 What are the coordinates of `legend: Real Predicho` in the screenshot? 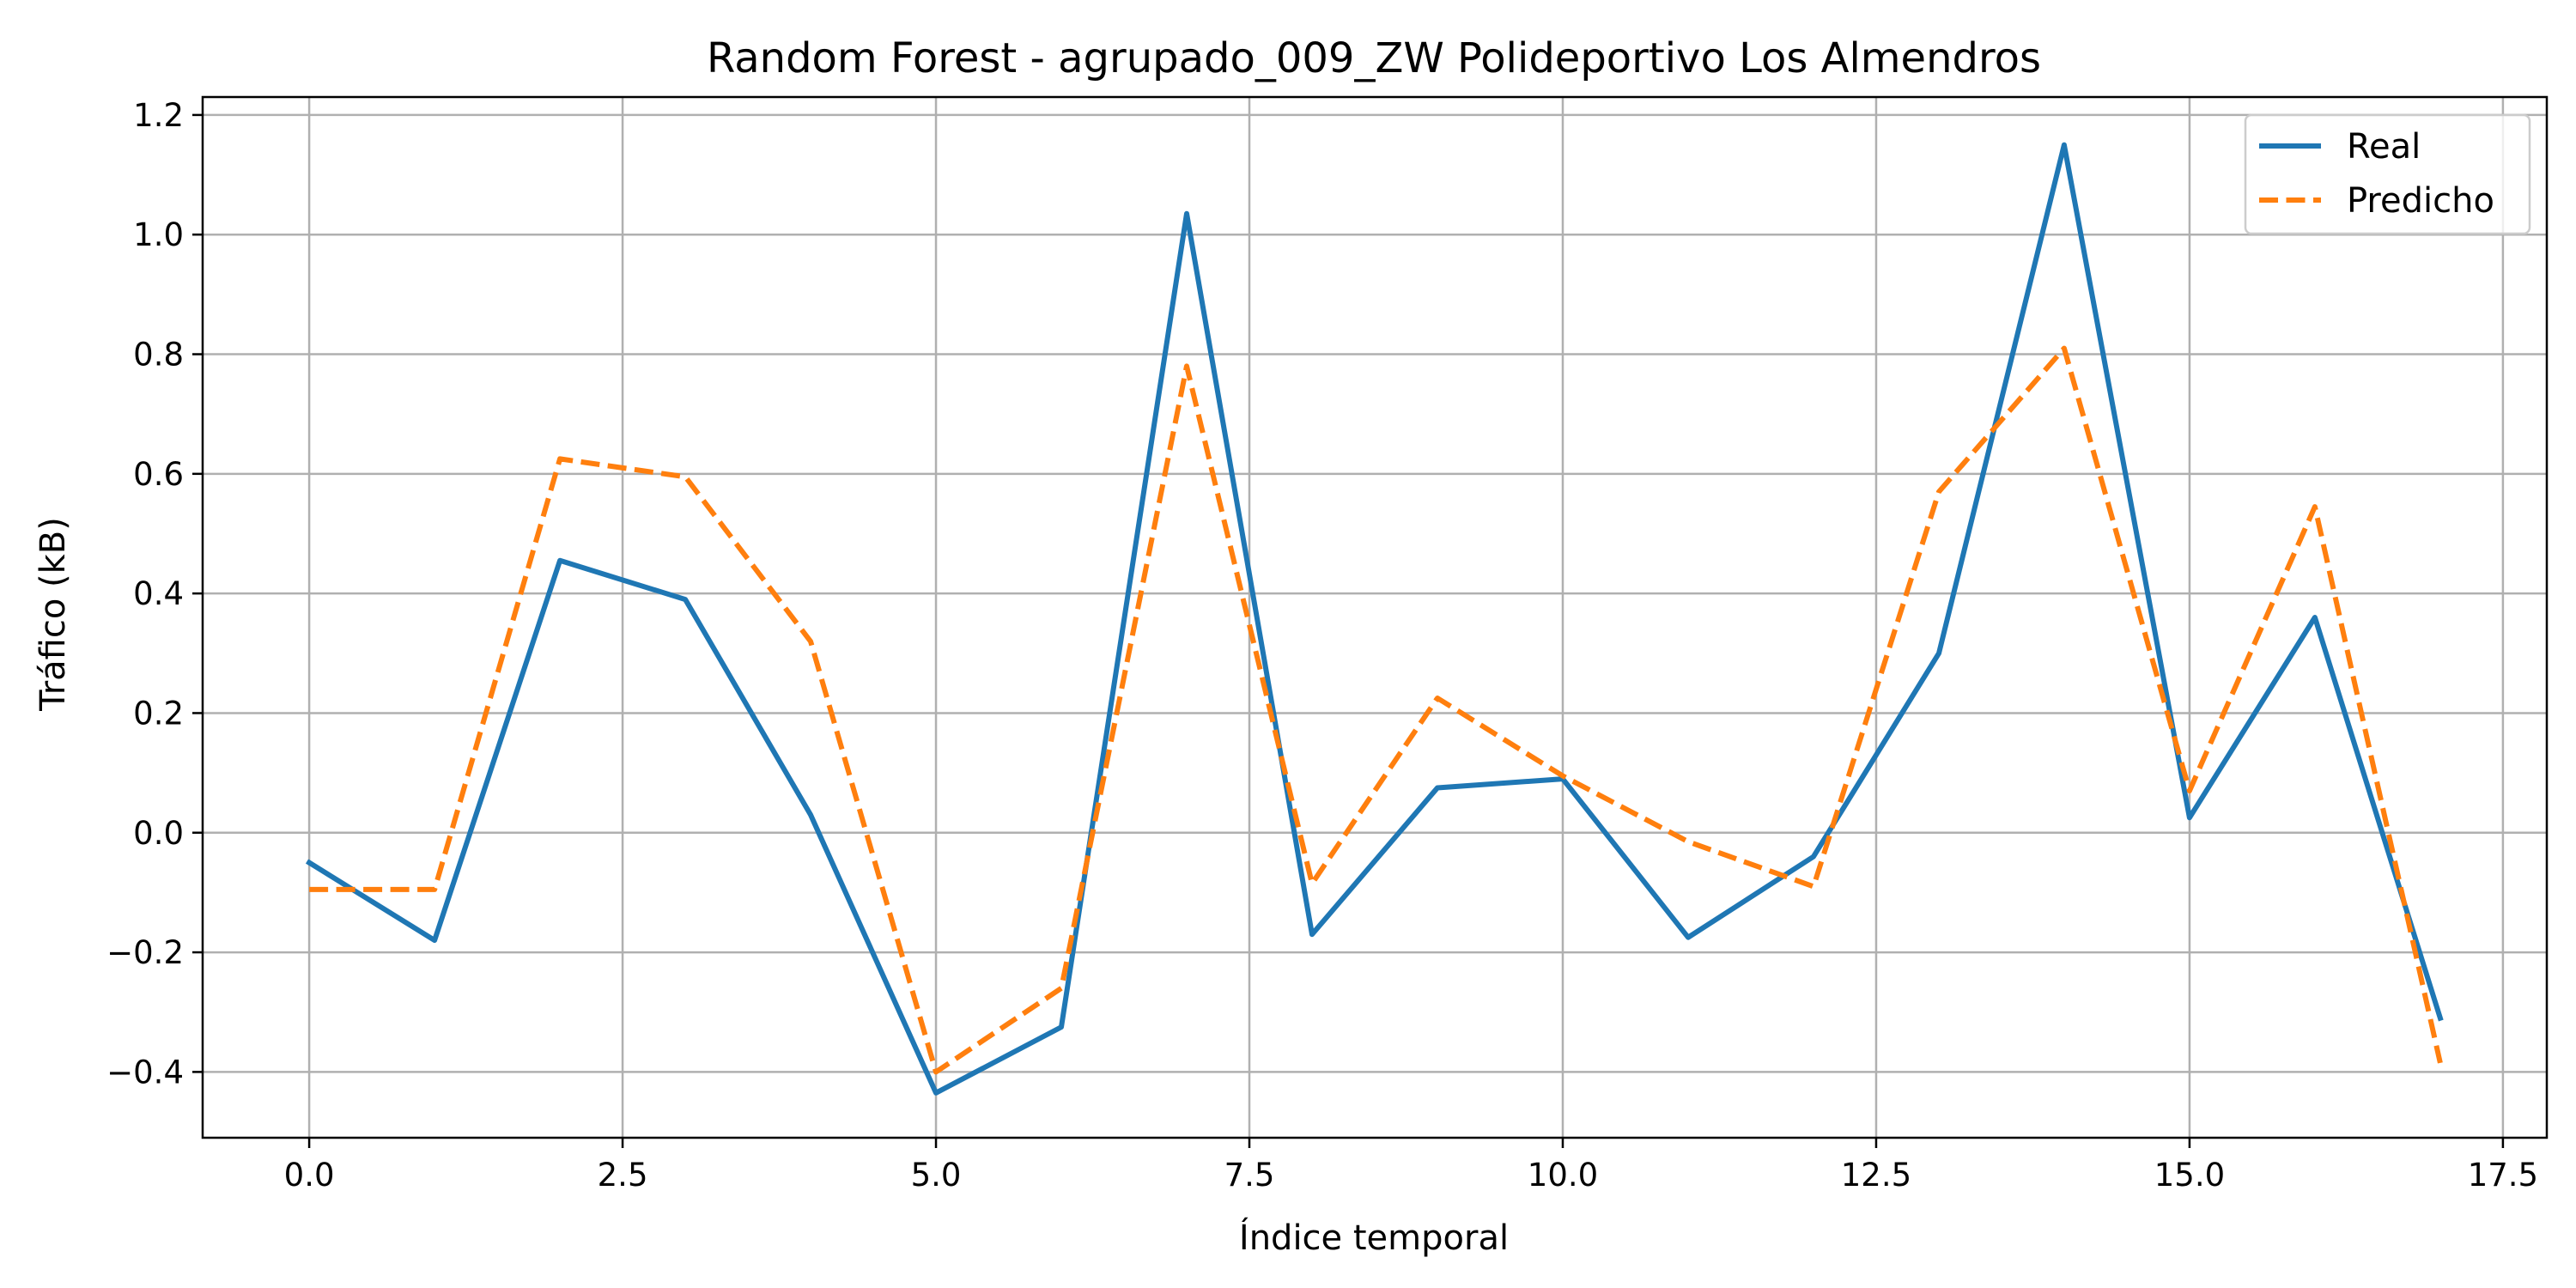 It's located at (2387, 174).